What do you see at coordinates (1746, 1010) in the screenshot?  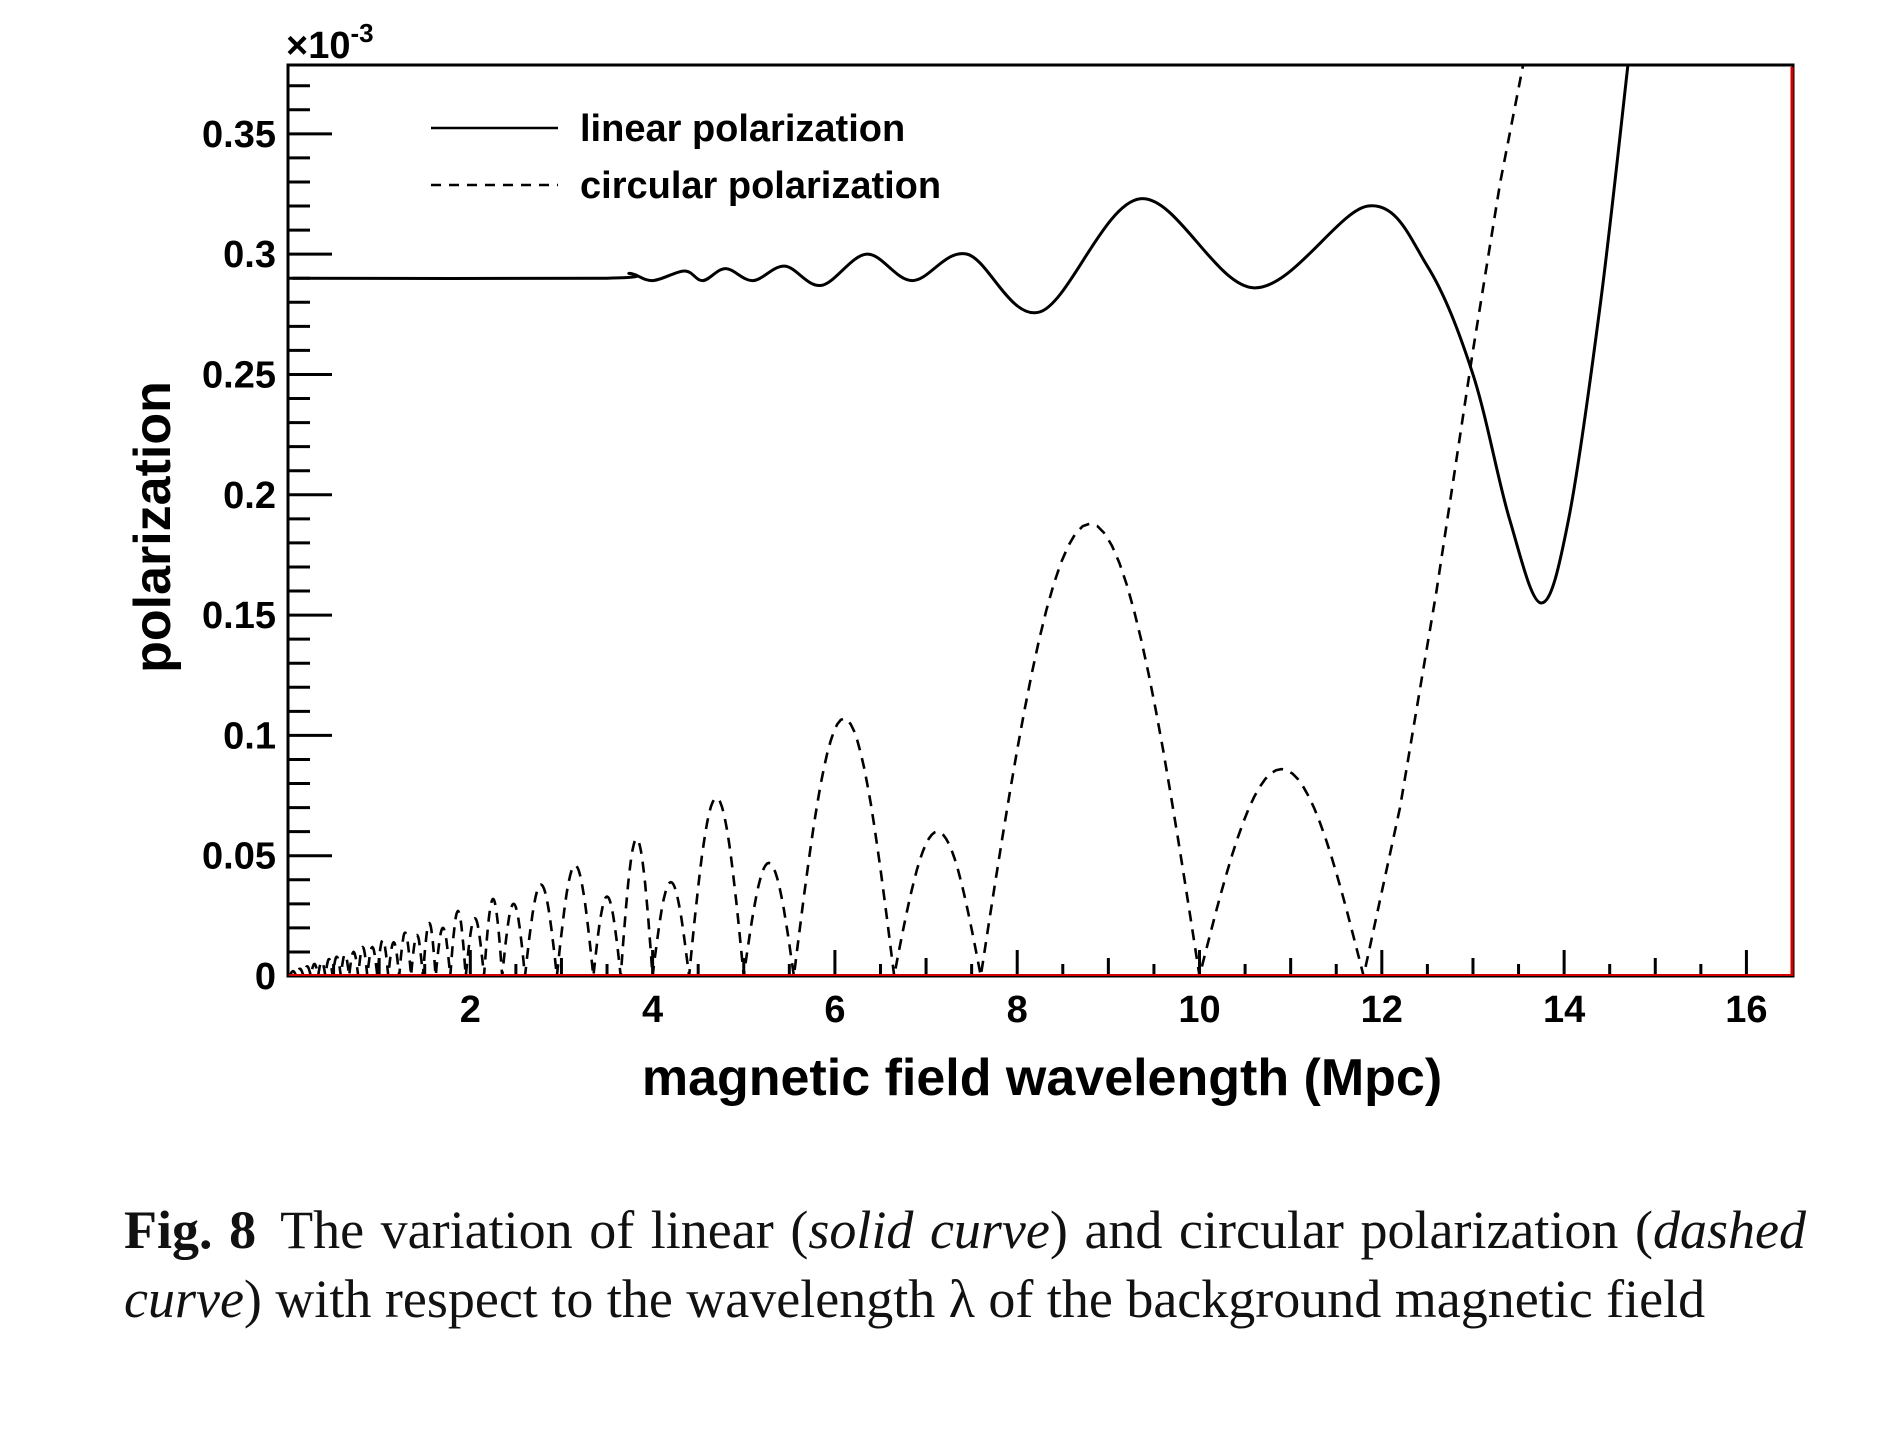 I see `x-tick-label: 16` at bounding box center [1746, 1010].